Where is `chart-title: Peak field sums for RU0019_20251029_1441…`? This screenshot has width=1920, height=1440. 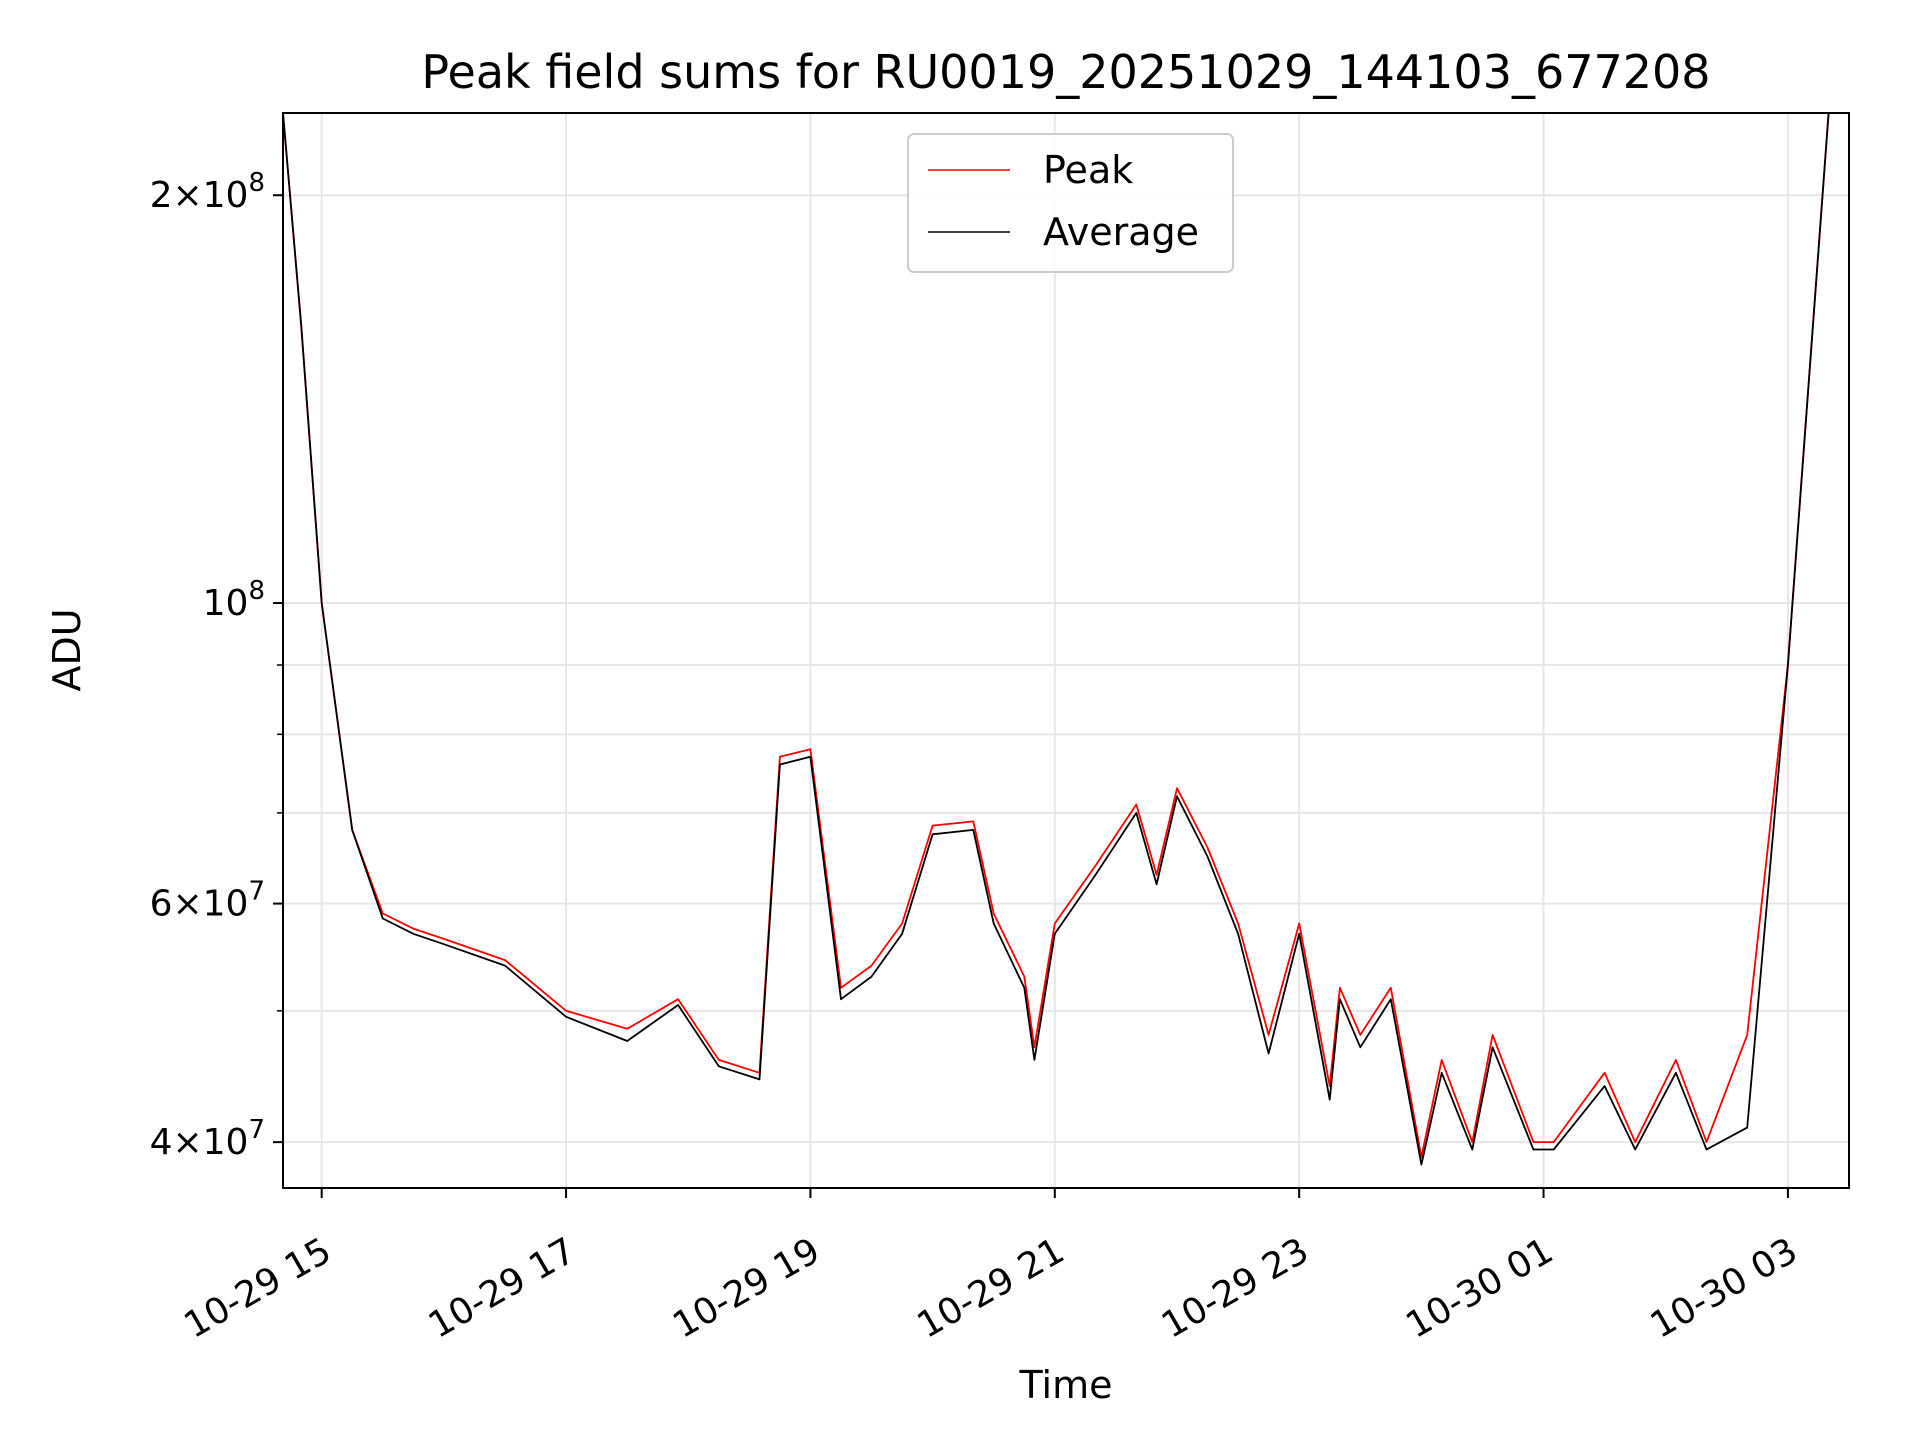 chart-title: Peak field sums for RU0019_20251029_1441… is located at coordinates (1065, 72).